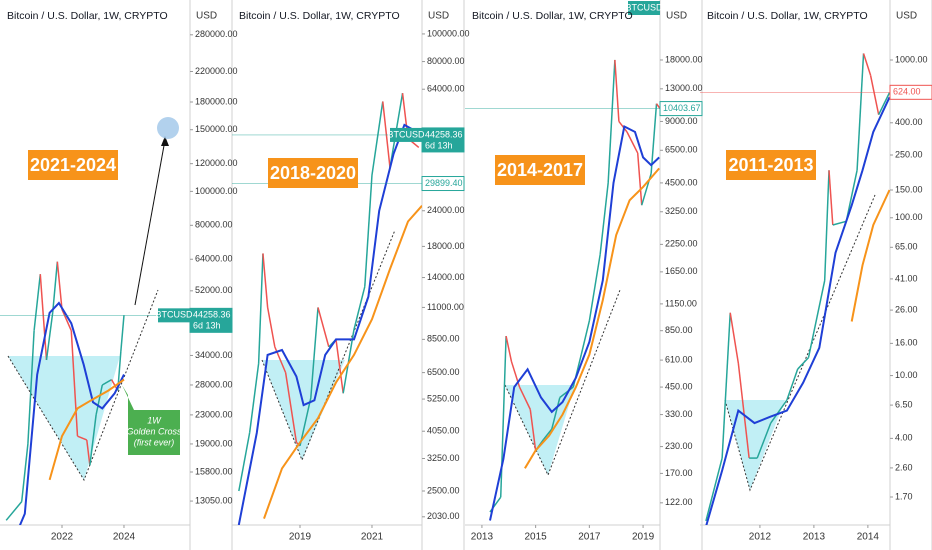  Describe the element at coordinates (906, 343) in the screenshot. I see `y-tick-label: 16.00` at that location.